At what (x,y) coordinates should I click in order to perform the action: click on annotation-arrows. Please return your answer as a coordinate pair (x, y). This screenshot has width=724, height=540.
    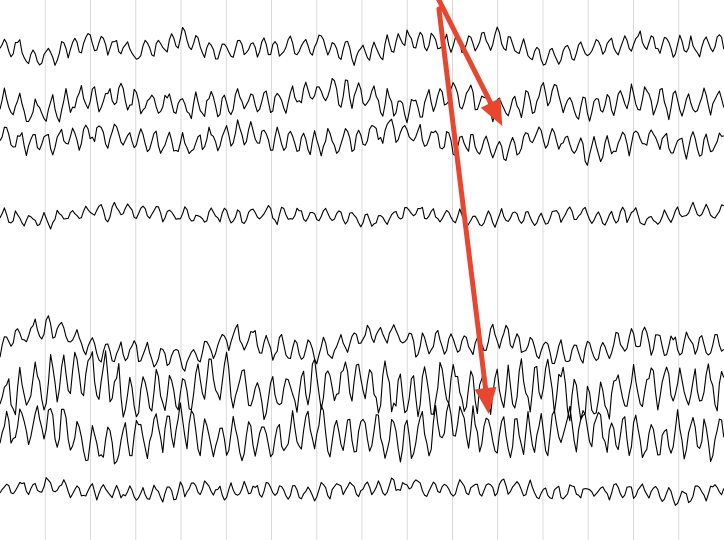
    Looking at the image, I should click on (469, 207).